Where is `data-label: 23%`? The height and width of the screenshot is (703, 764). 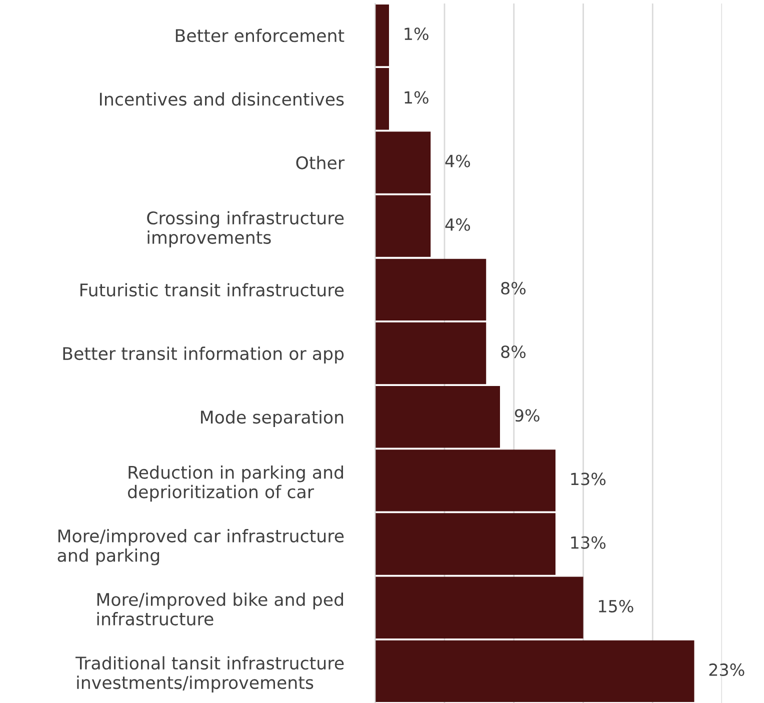 data-label: 23% is located at coordinates (726, 669).